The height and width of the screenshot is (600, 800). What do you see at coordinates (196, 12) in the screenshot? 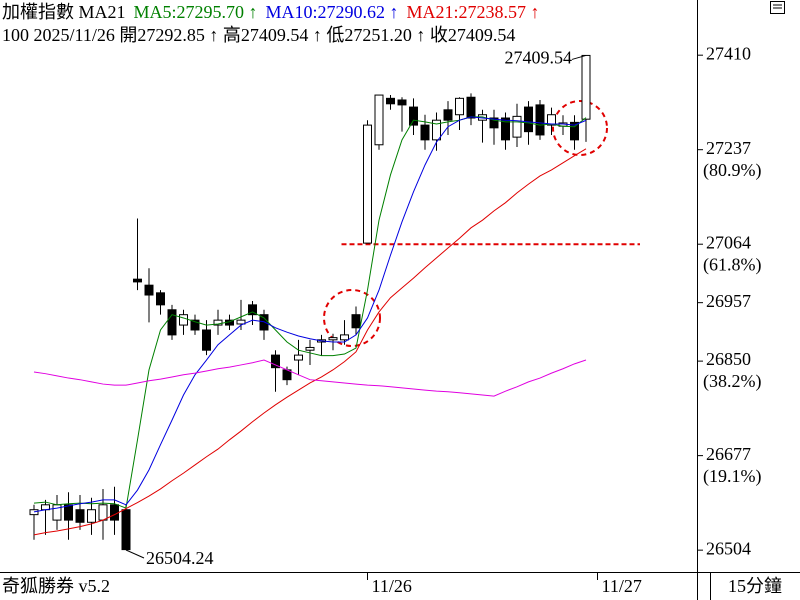
I see `legend-entry: MA5:27295.70 ↑` at bounding box center [196, 12].